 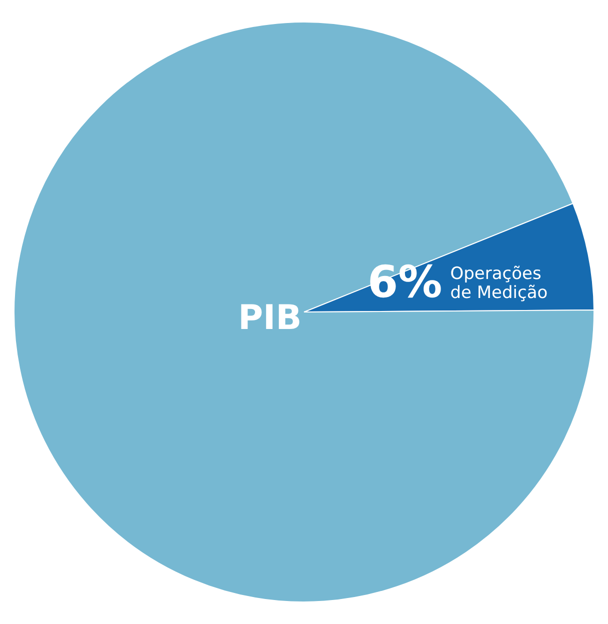 What do you see at coordinates (499, 283) in the screenshot?
I see `slice-label: Operações de Medição` at bounding box center [499, 283].